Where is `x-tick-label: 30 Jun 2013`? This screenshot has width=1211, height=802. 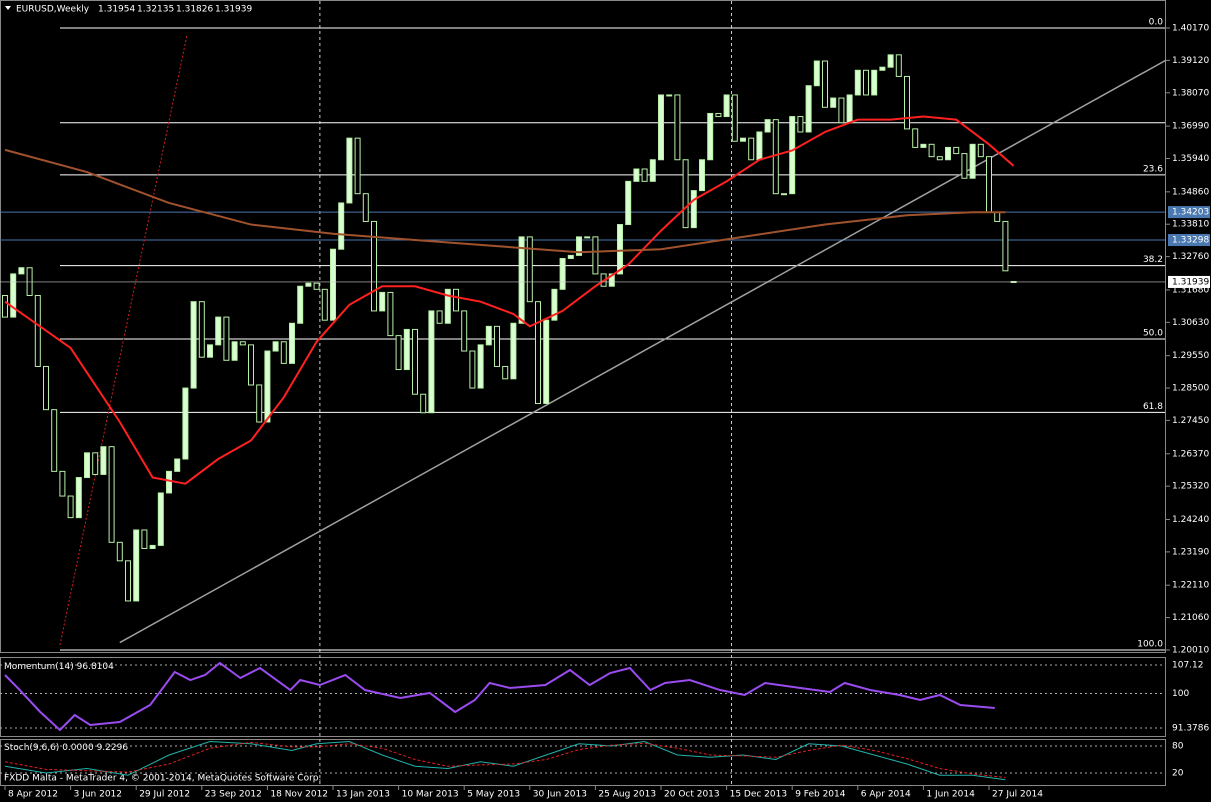 x-tick-label: 30 Jun 2013 is located at coordinates (560, 795).